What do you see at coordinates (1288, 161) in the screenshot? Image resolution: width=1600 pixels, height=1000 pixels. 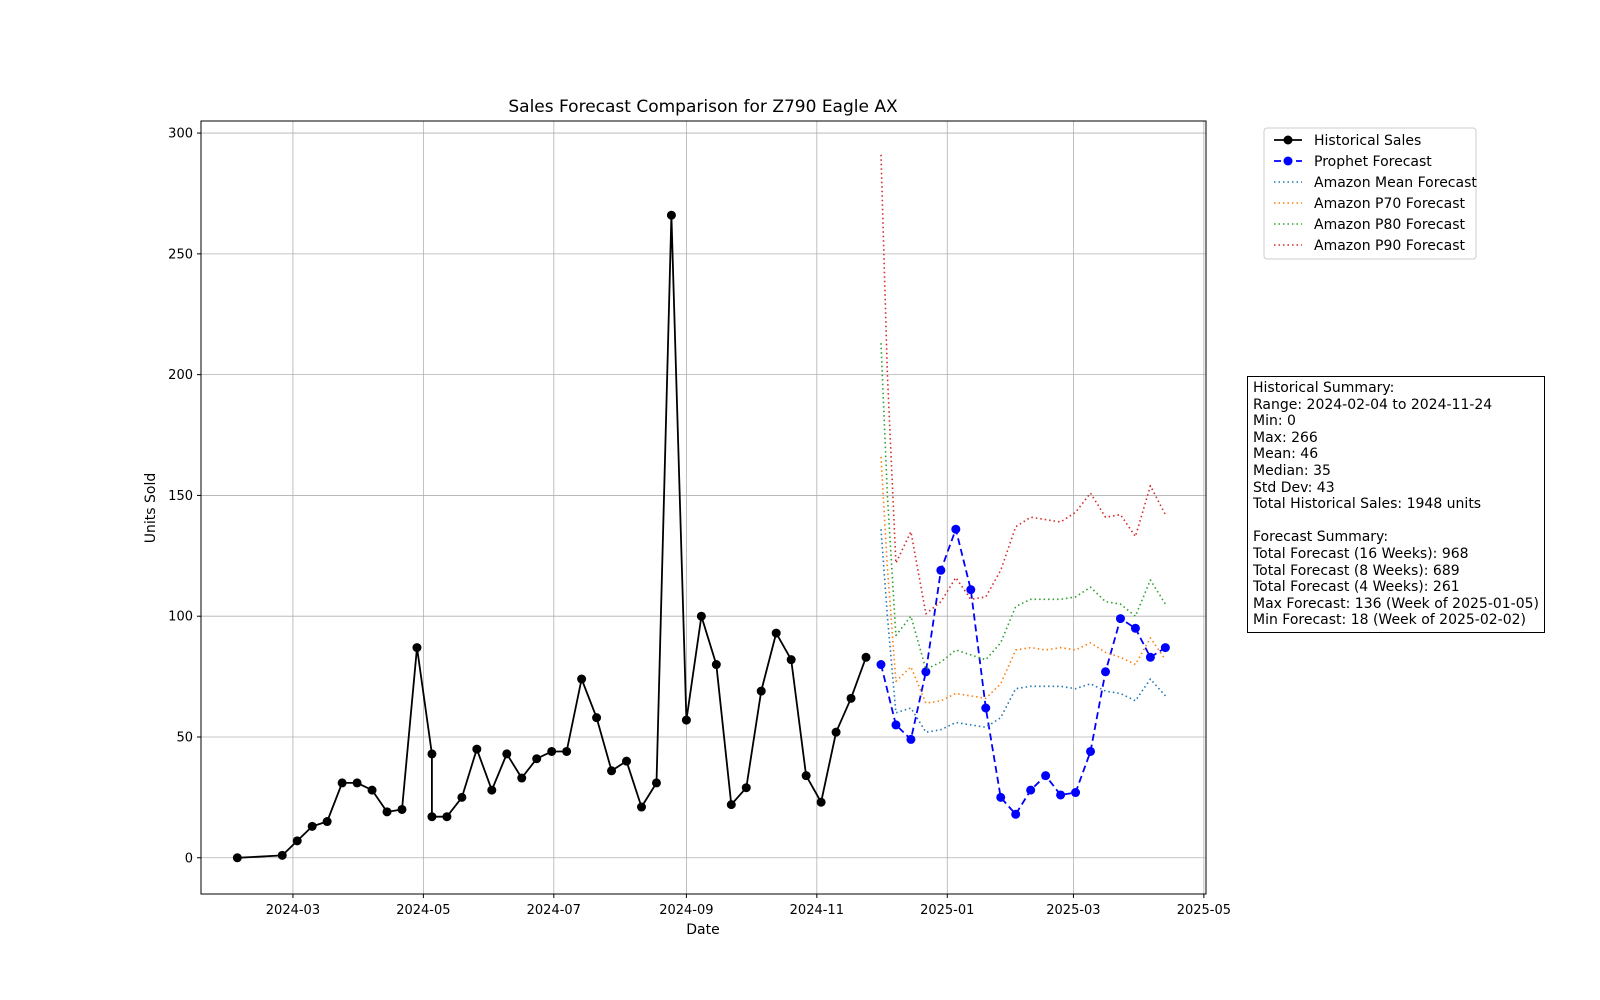 I see `legend-marker` at bounding box center [1288, 161].